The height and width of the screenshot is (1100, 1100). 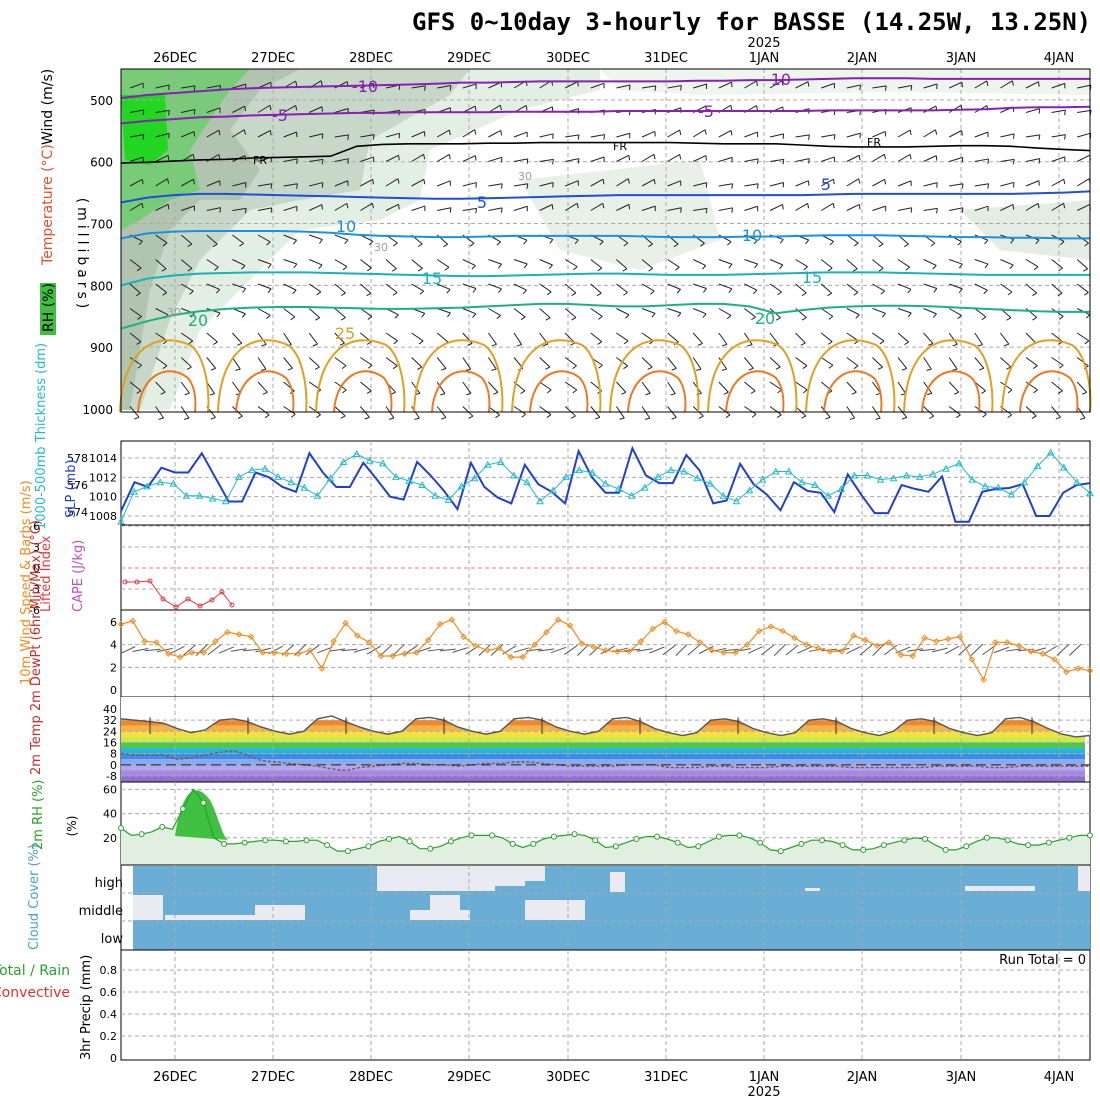 What do you see at coordinates (764, 1077) in the screenshot?
I see `bottom-day-label: 1JAN` at bounding box center [764, 1077].